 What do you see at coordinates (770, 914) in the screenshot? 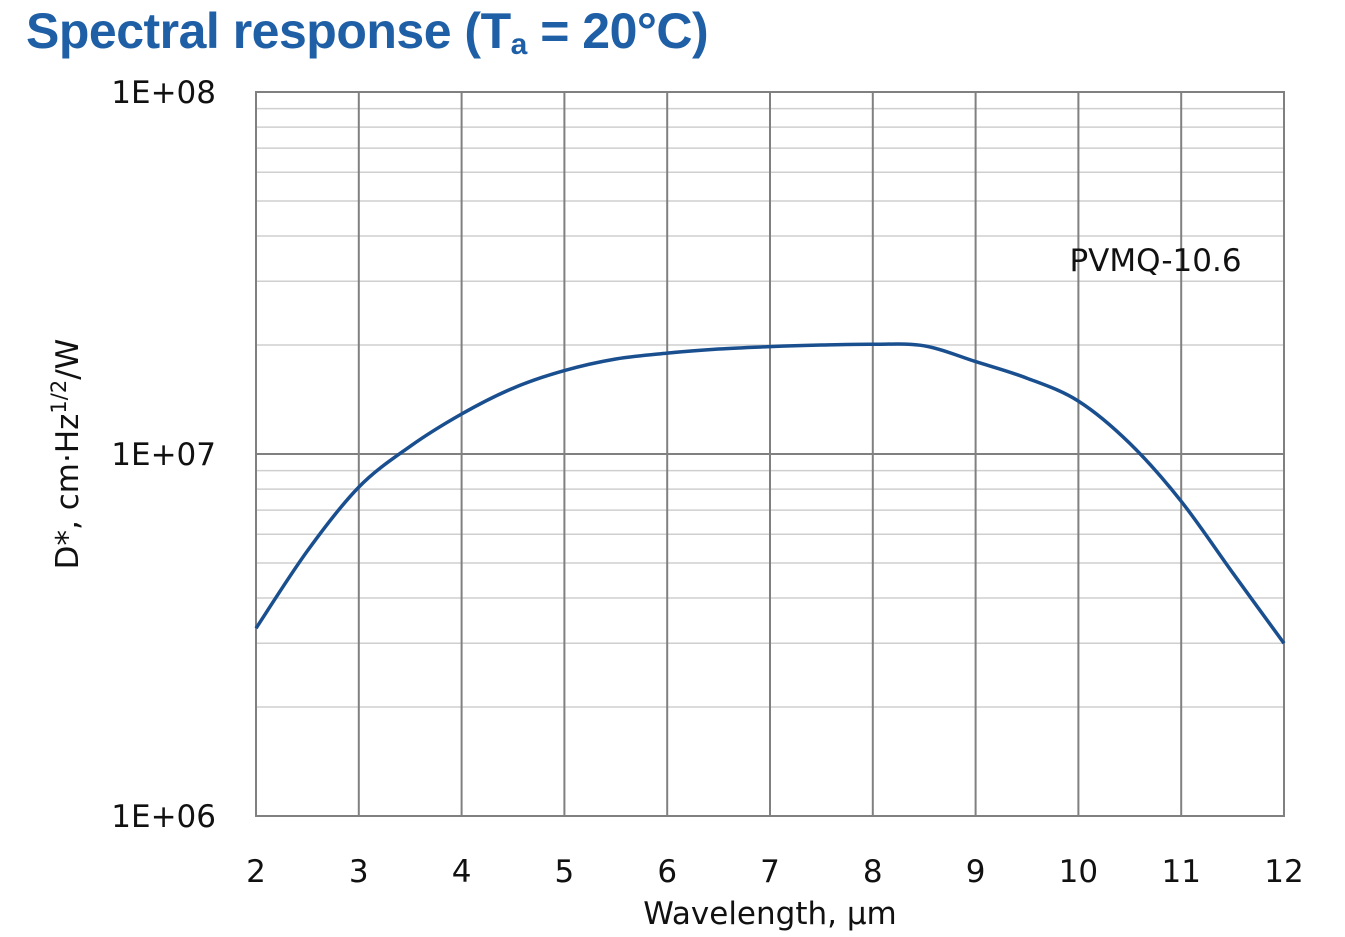
I see `x-axis-label: Wavelength, µm` at bounding box center [770, 914].